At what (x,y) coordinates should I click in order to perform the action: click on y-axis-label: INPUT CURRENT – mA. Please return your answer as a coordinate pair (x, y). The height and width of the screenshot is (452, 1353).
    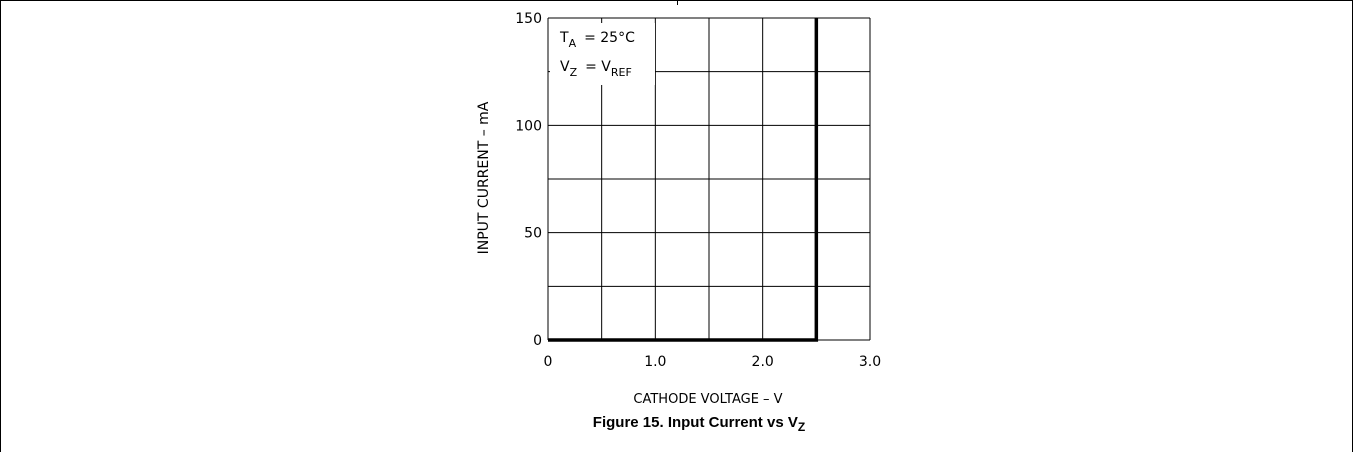
    Looking at the image, I should click on (484, 177).